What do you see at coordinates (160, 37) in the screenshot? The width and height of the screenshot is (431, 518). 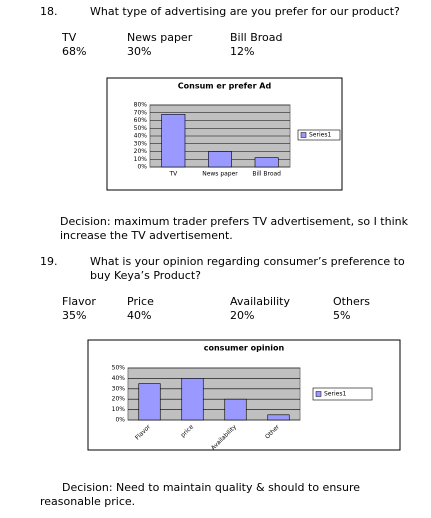 I see `answer-label: News paper` at bounding box center [160, 37].